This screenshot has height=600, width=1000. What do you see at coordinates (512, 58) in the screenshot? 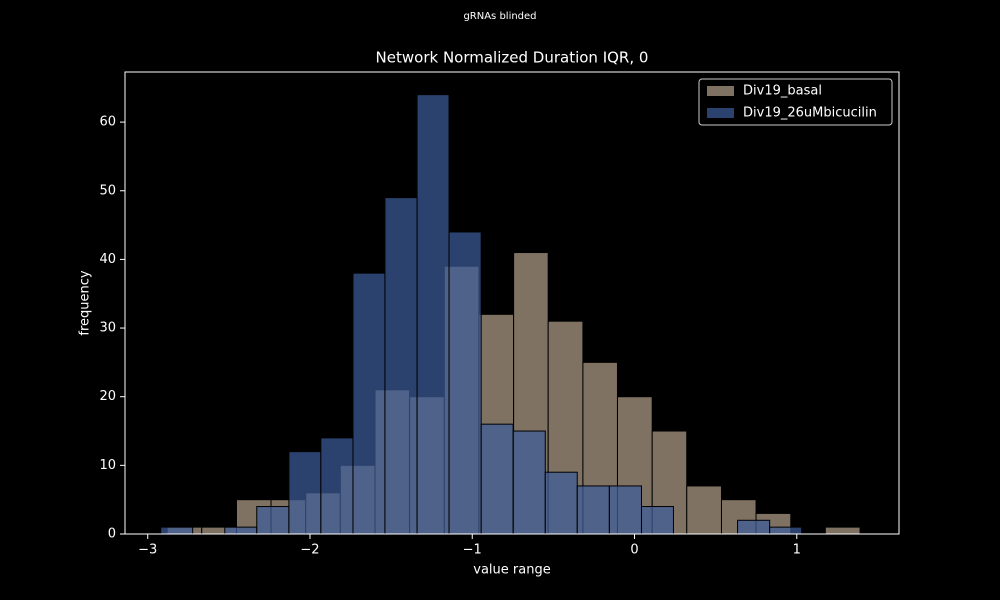
I see `chart-title: Network Normalized Duration IQR, 0` at bounding box center [512, 58].